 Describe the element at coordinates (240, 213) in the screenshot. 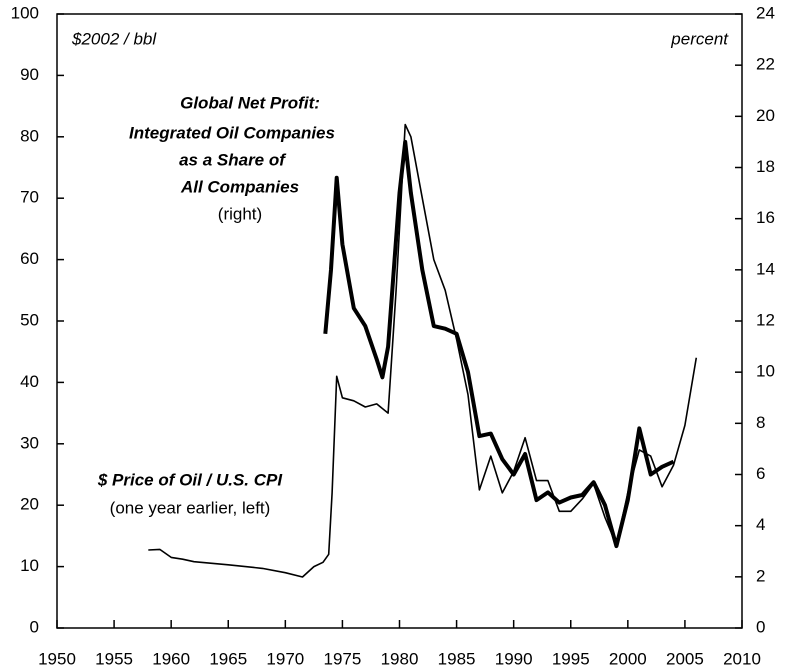

I see `annotation-line: (right)` at that location.